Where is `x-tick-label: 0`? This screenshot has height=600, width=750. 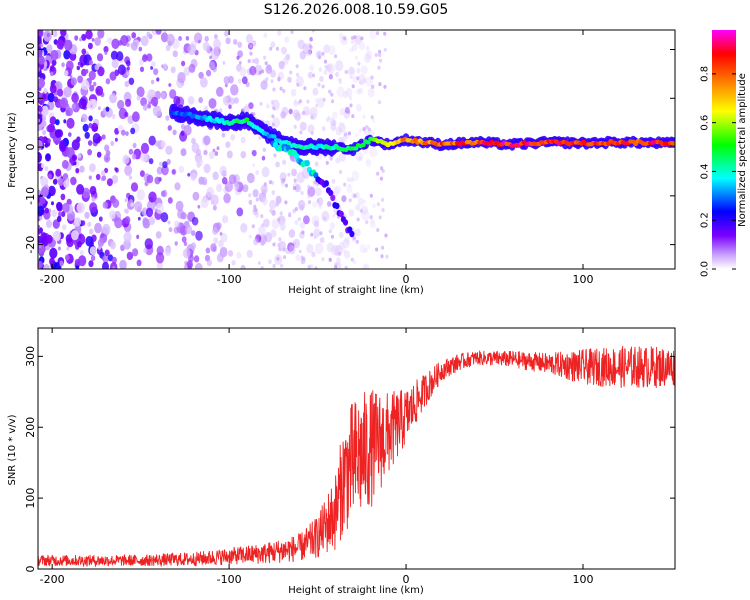
x-tick-label: 0 is located at coordinates (406, 579).